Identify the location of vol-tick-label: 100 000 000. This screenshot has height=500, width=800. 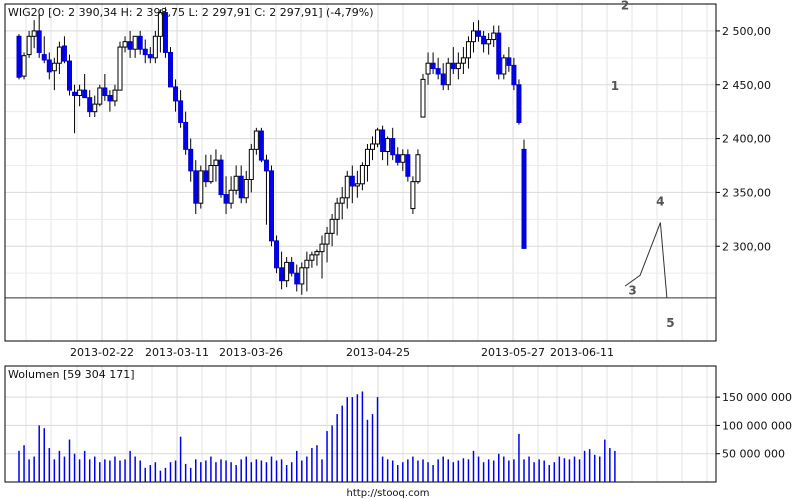
(757, 425).